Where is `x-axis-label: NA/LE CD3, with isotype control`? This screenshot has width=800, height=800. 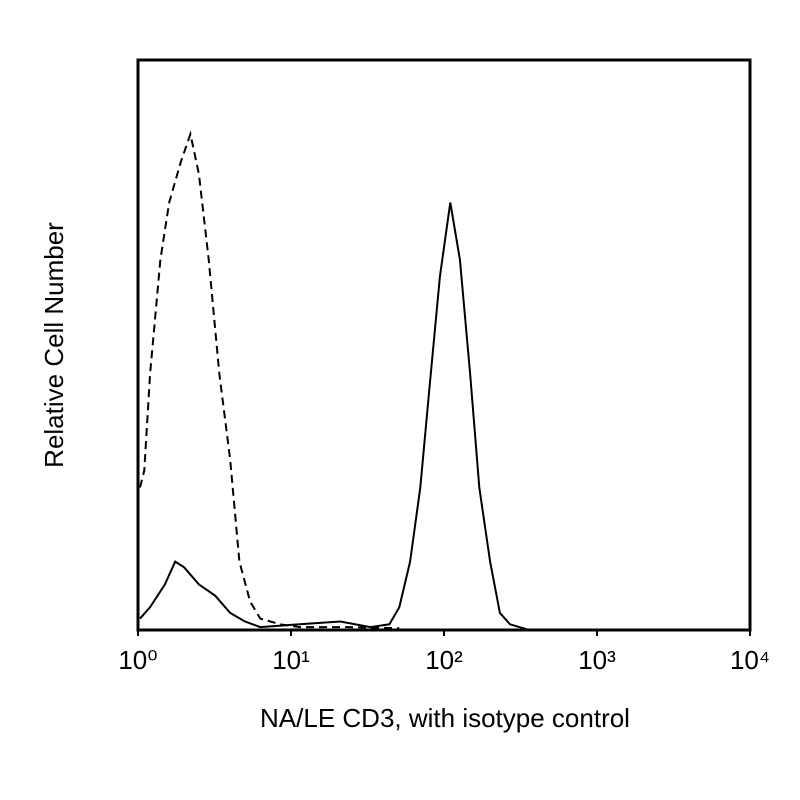 x-axis-label: NA/LE CD3, with isotype control is located at coordinates (445, 718).